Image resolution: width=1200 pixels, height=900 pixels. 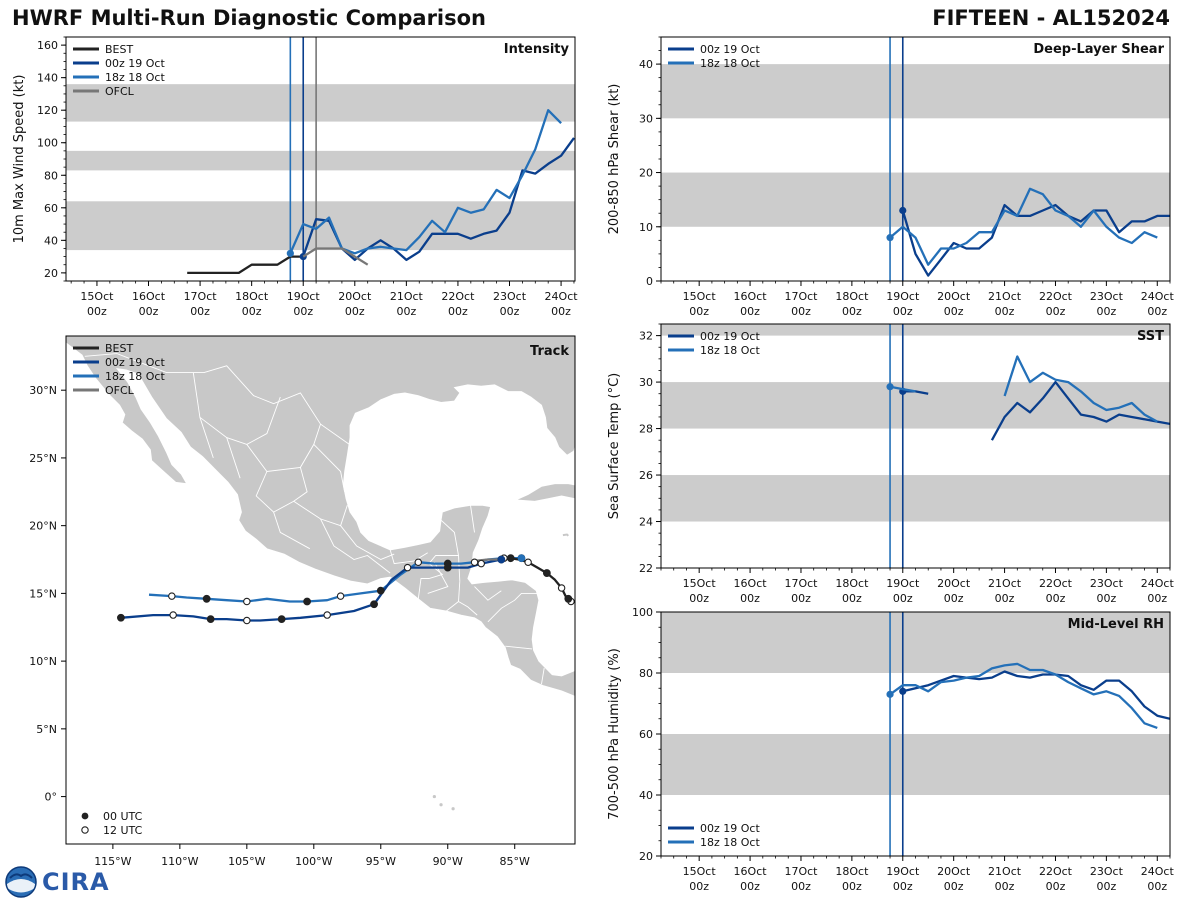 What do you see at coordinates (453, 809) in the screenshot?
I see `galapagos-island` at bounding box center [453, 809].